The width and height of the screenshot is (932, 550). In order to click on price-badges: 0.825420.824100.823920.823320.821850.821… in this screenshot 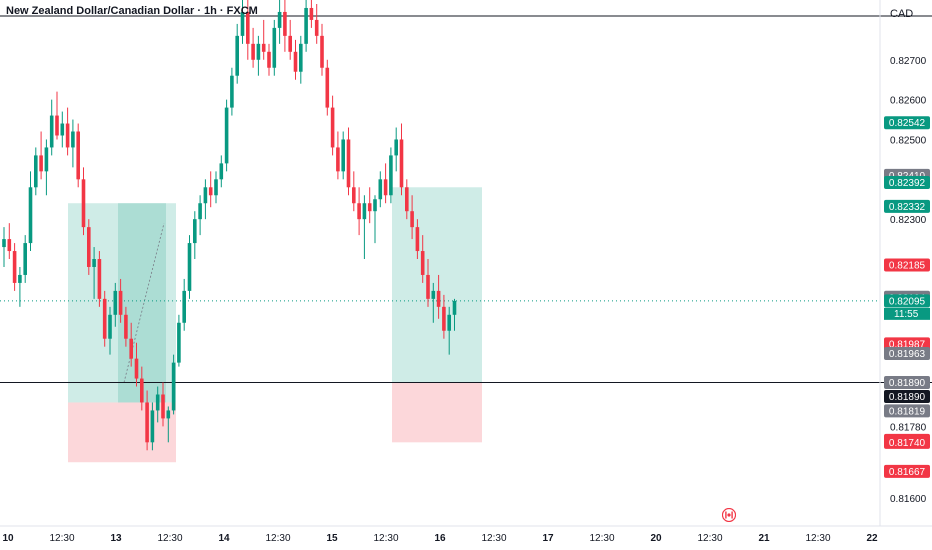, I will do `click(907, 297)`.